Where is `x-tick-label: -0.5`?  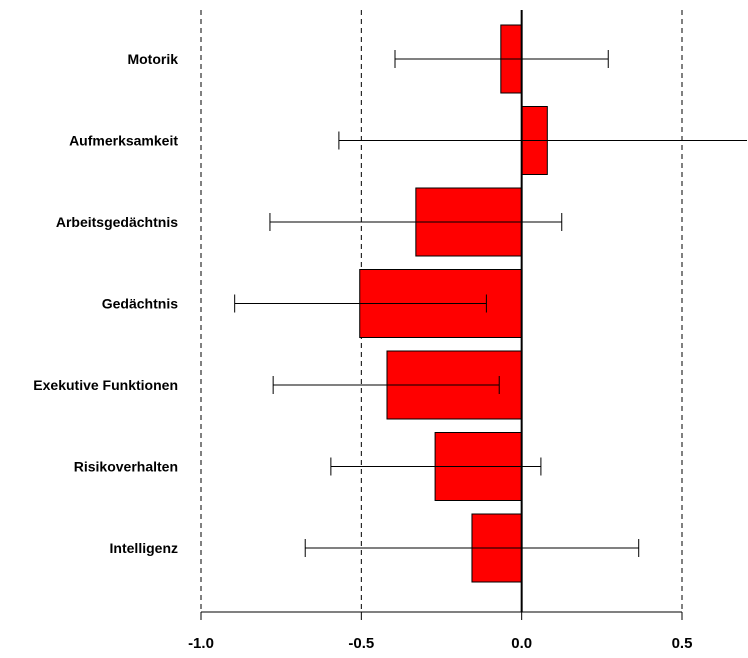 x-tick-label: -0.5 is located at coordinates (361, 643).